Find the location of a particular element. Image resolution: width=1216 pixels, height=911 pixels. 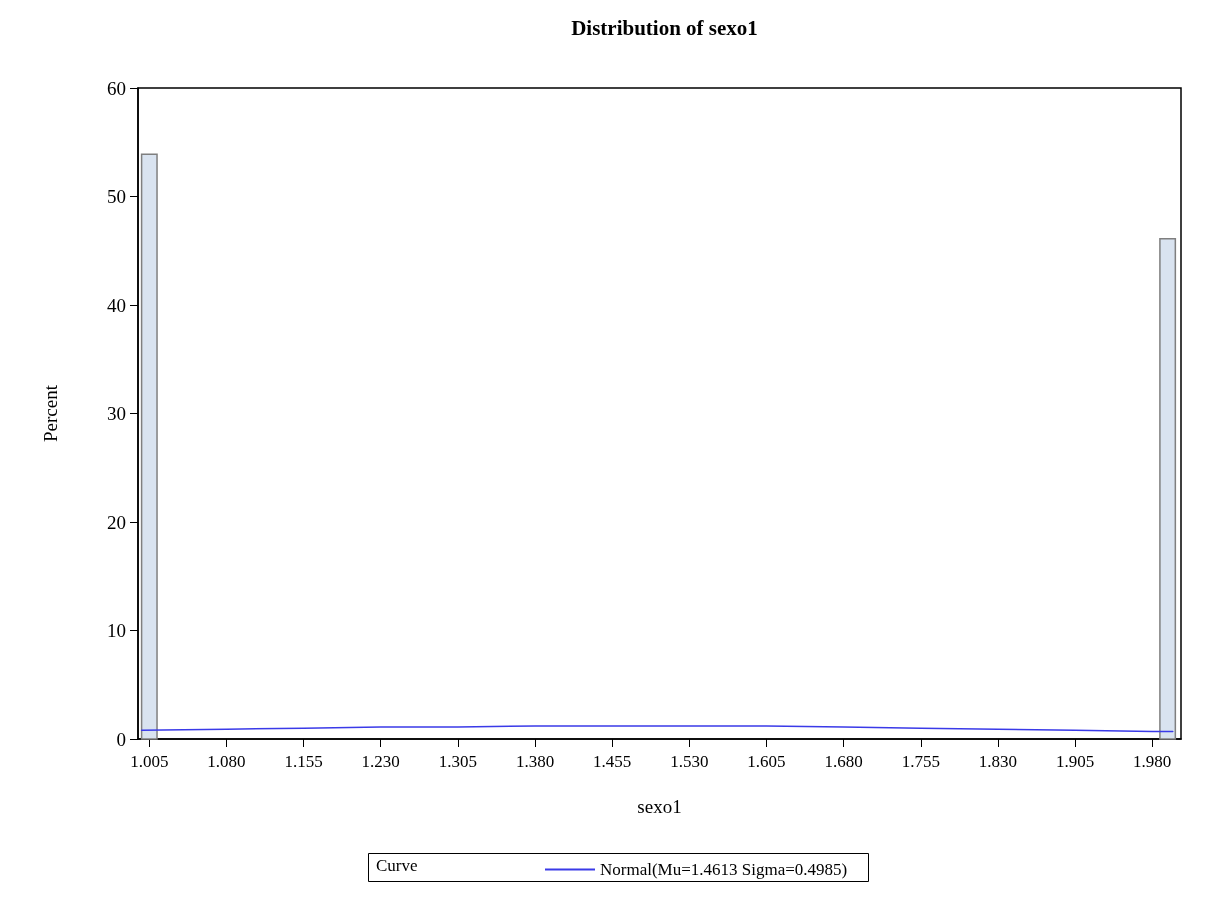

y-tick-label: 50 is located at coordinates (116, 196).